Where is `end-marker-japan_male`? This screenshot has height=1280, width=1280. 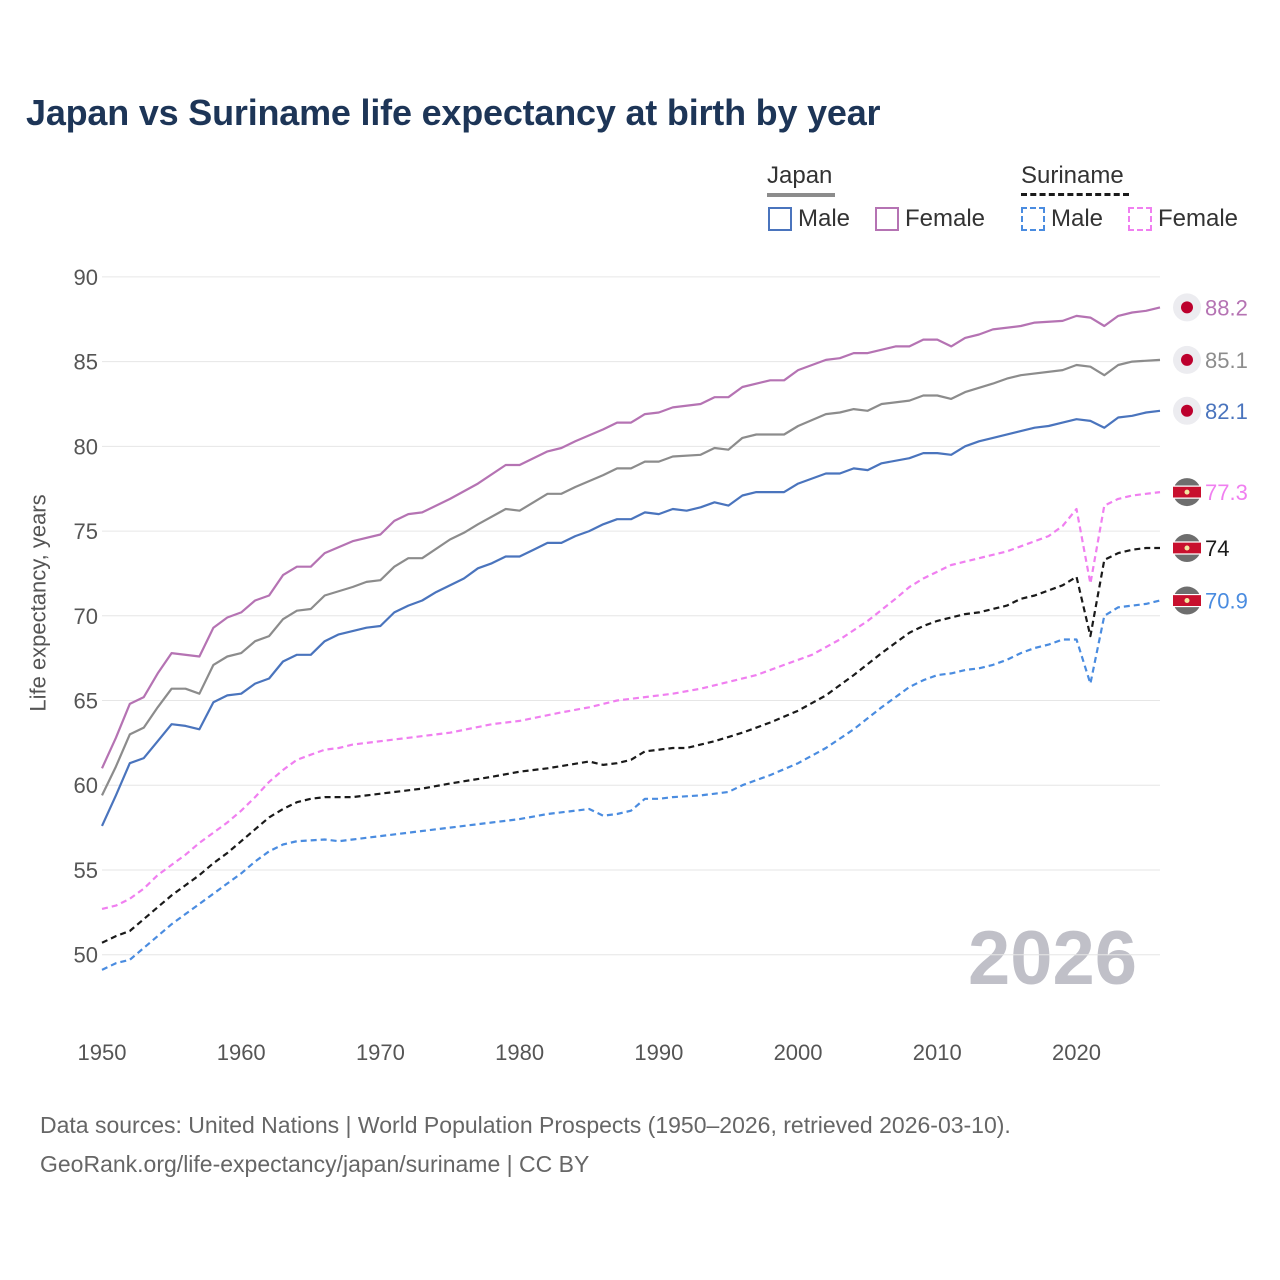 end-marker-japan_male is located at coordinates (1187, 410).